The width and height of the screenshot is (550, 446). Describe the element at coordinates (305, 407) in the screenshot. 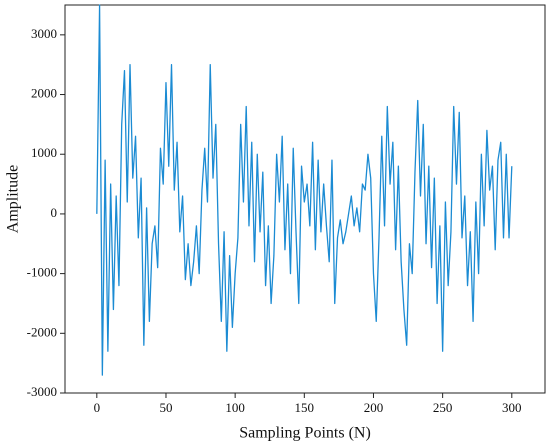

I see `x-tick-label: 150` at that location.